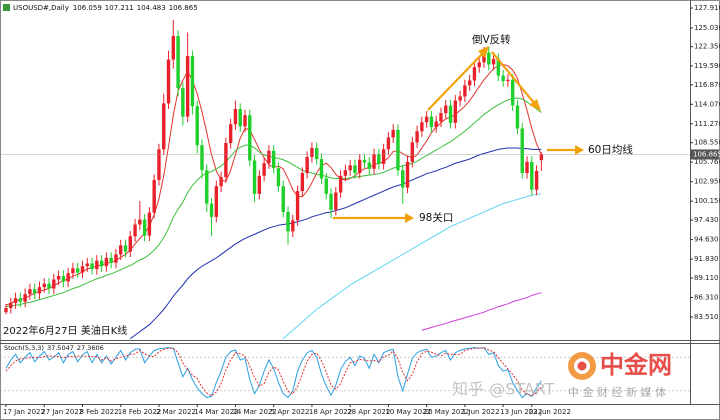  What do you see at coordinates (617, 392) in the screenshot?
I see `watermark-slogan: 中 金 财 经 新 媒 体` at bounding box center [617, 392].